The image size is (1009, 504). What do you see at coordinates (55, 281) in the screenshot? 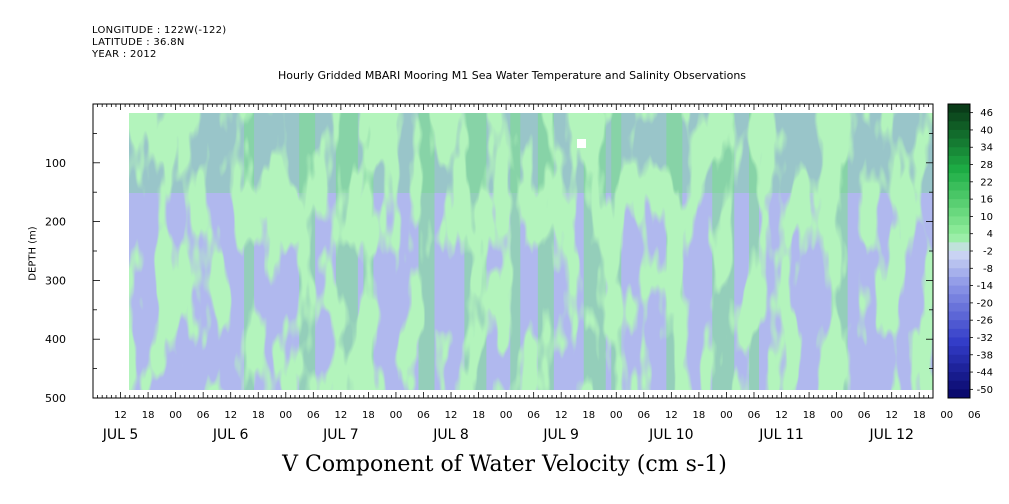
I see `y-axis-labels: 100 200 300 400 500` at bounding box center [55, 281].